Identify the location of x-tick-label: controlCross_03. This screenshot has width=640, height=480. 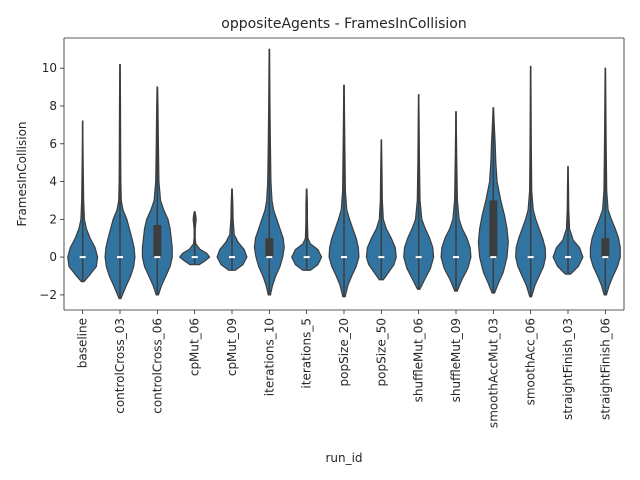
(120, 366).